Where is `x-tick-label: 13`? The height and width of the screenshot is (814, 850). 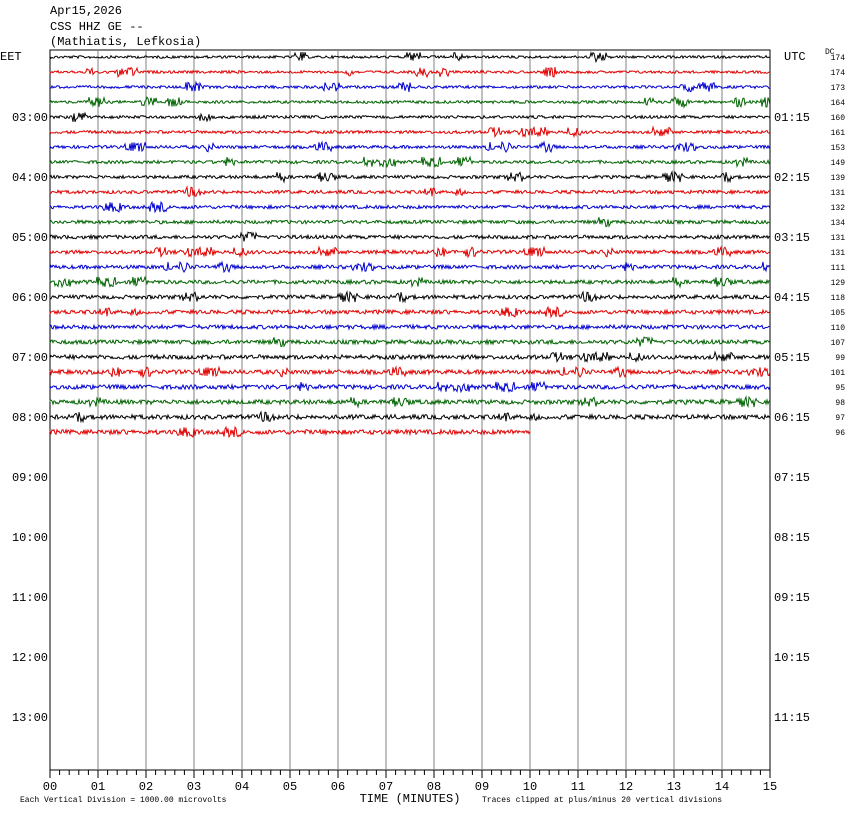 x-tick-label: 13 is located at coordinates (674, 787).